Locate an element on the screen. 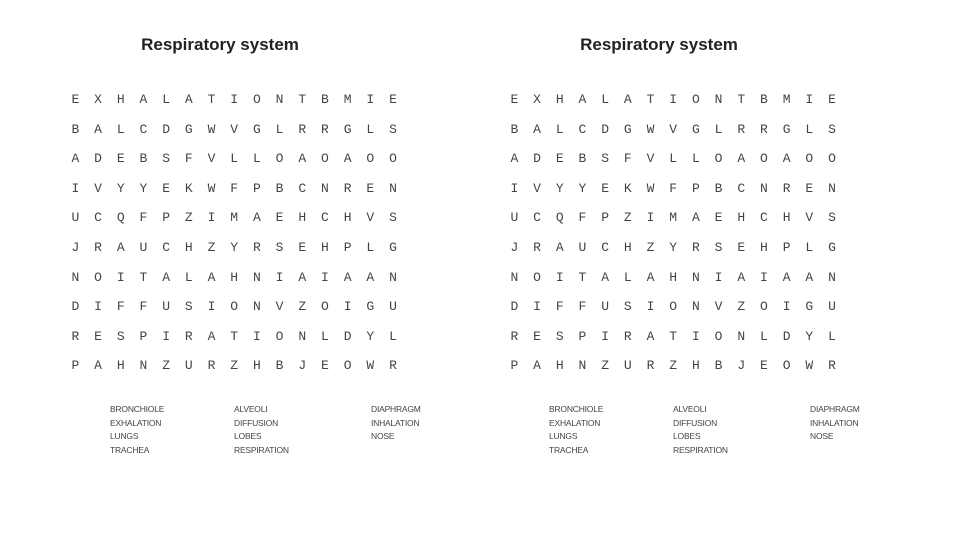 Image resolution: width=955 pixels, height=535 pixels. word-list-item: NOSE is located at coordinates (822, 436).